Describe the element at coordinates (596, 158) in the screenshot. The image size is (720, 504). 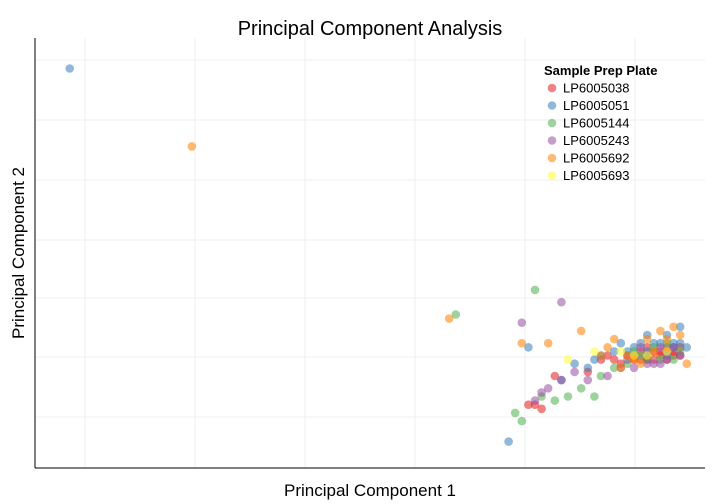
I see `legend-label: LP6005692` at that location.